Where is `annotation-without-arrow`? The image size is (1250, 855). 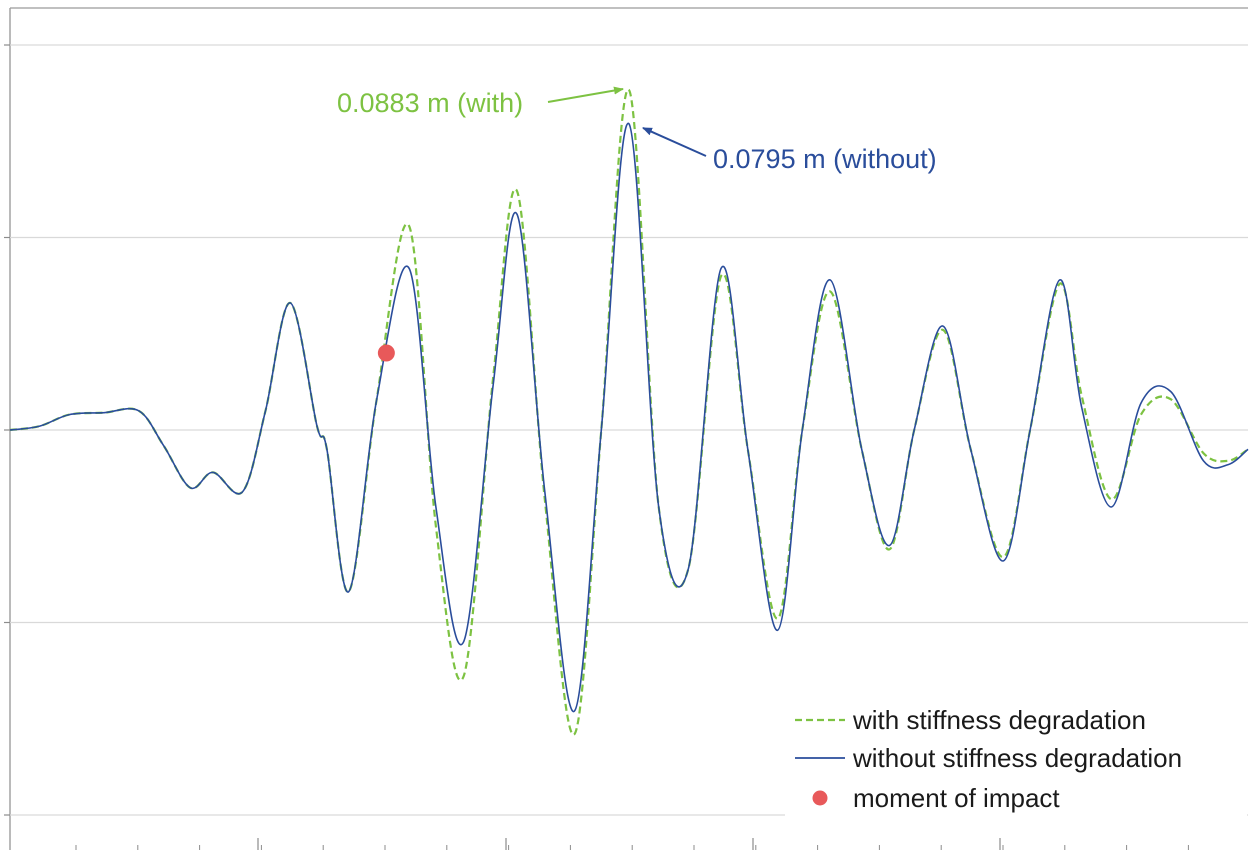
annotation-without-arrow is located at coordinates (674, 142).